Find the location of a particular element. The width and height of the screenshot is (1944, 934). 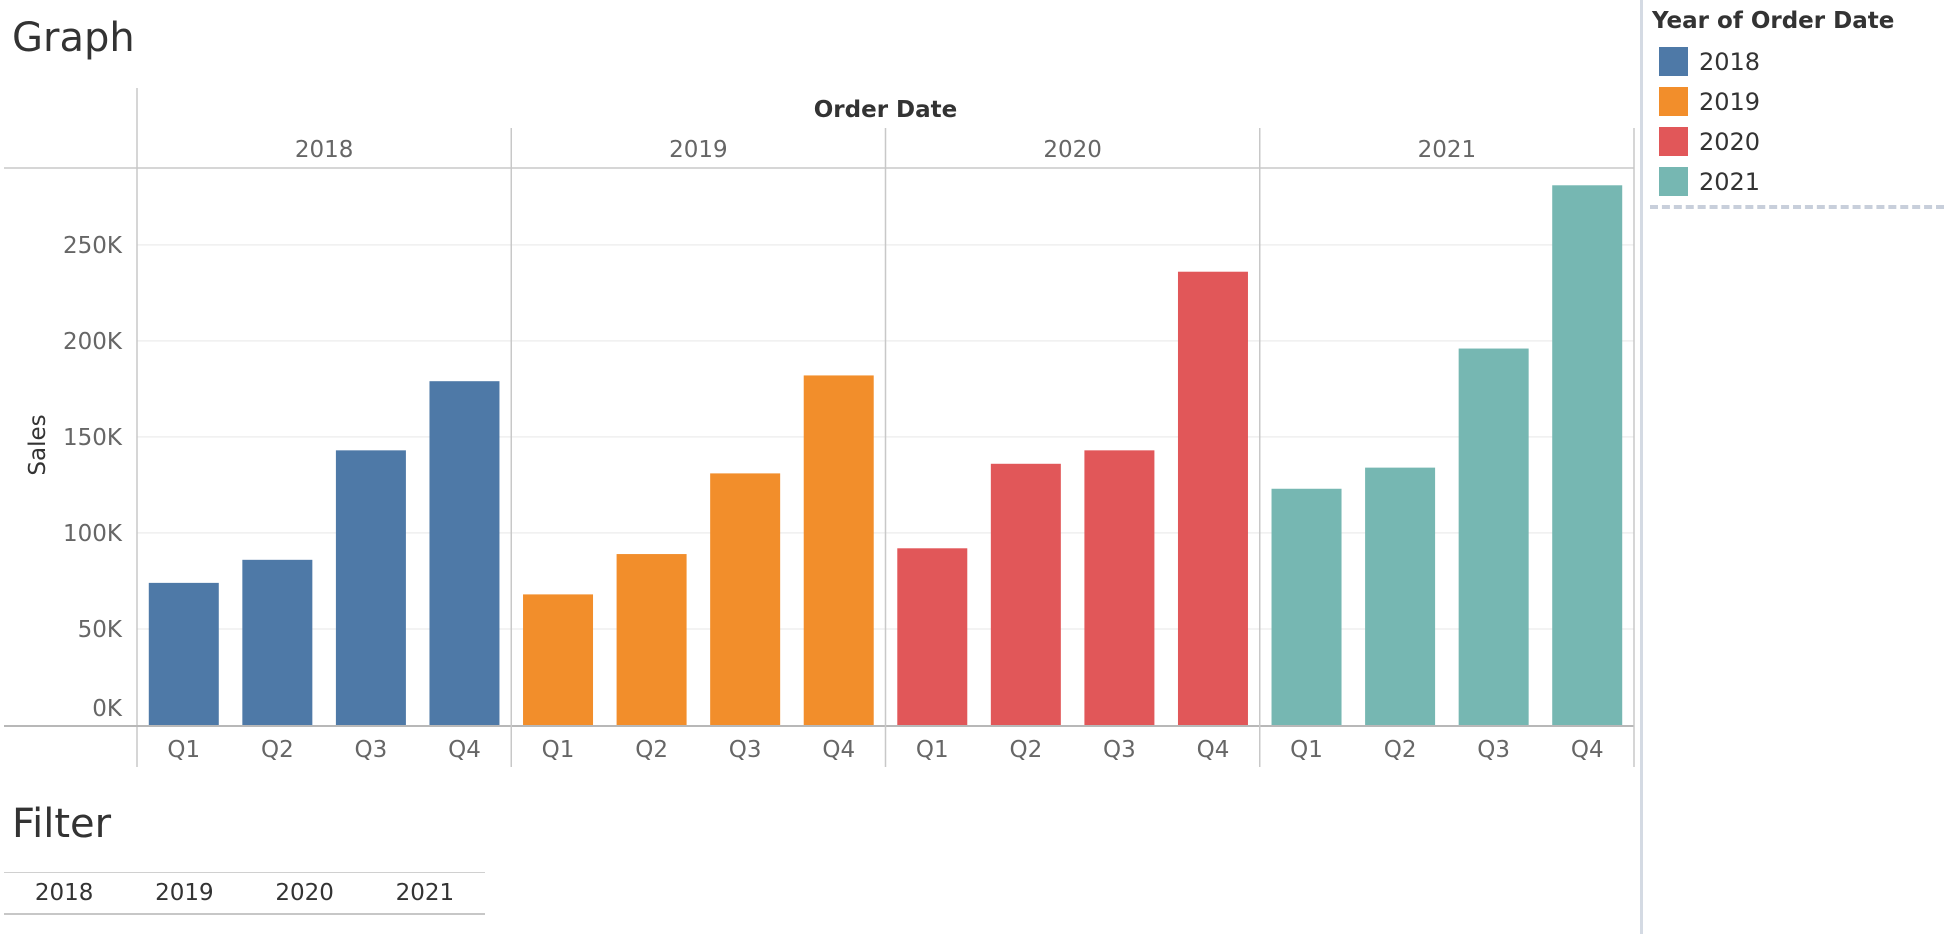

quarter-label-2020-q3: Q3 is located at coordinates (1119, 750).